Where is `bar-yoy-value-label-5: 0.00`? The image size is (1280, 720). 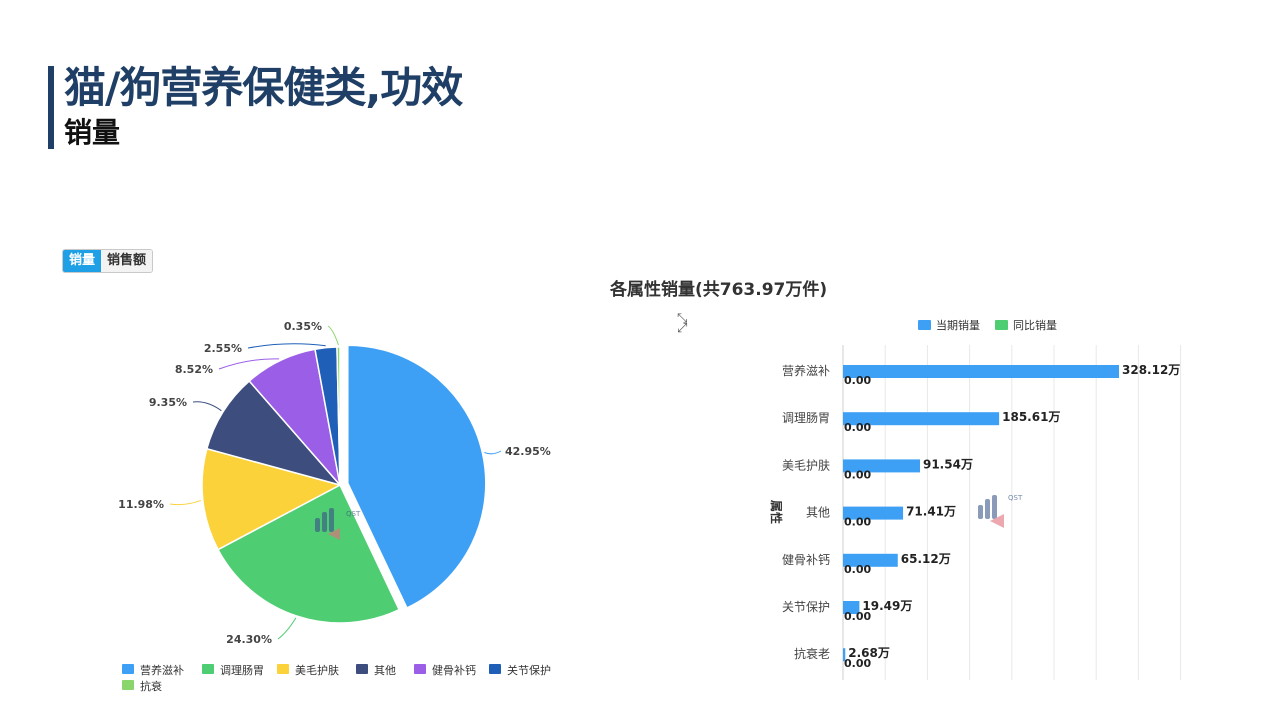 bar-yoy-value-label-5: 0.00 is located at coordinates (857, 616).